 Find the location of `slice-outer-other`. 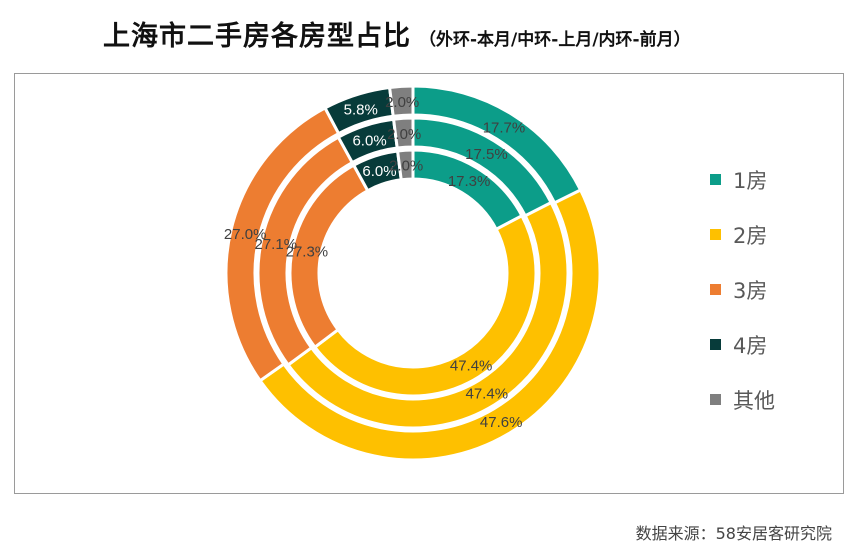

slice-outer-other is located at coordinates (401, 101).